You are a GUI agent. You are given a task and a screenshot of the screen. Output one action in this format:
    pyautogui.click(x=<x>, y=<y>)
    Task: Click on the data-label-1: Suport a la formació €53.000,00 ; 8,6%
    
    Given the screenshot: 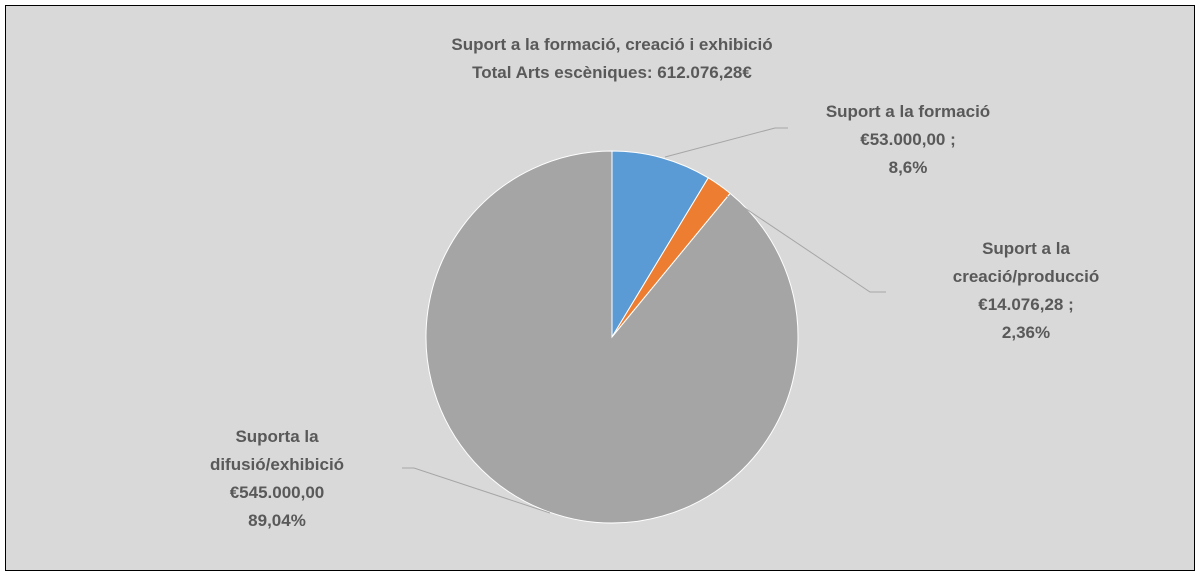 What is the action you would take?
    pyautogui.click(x=908, y=139)
    